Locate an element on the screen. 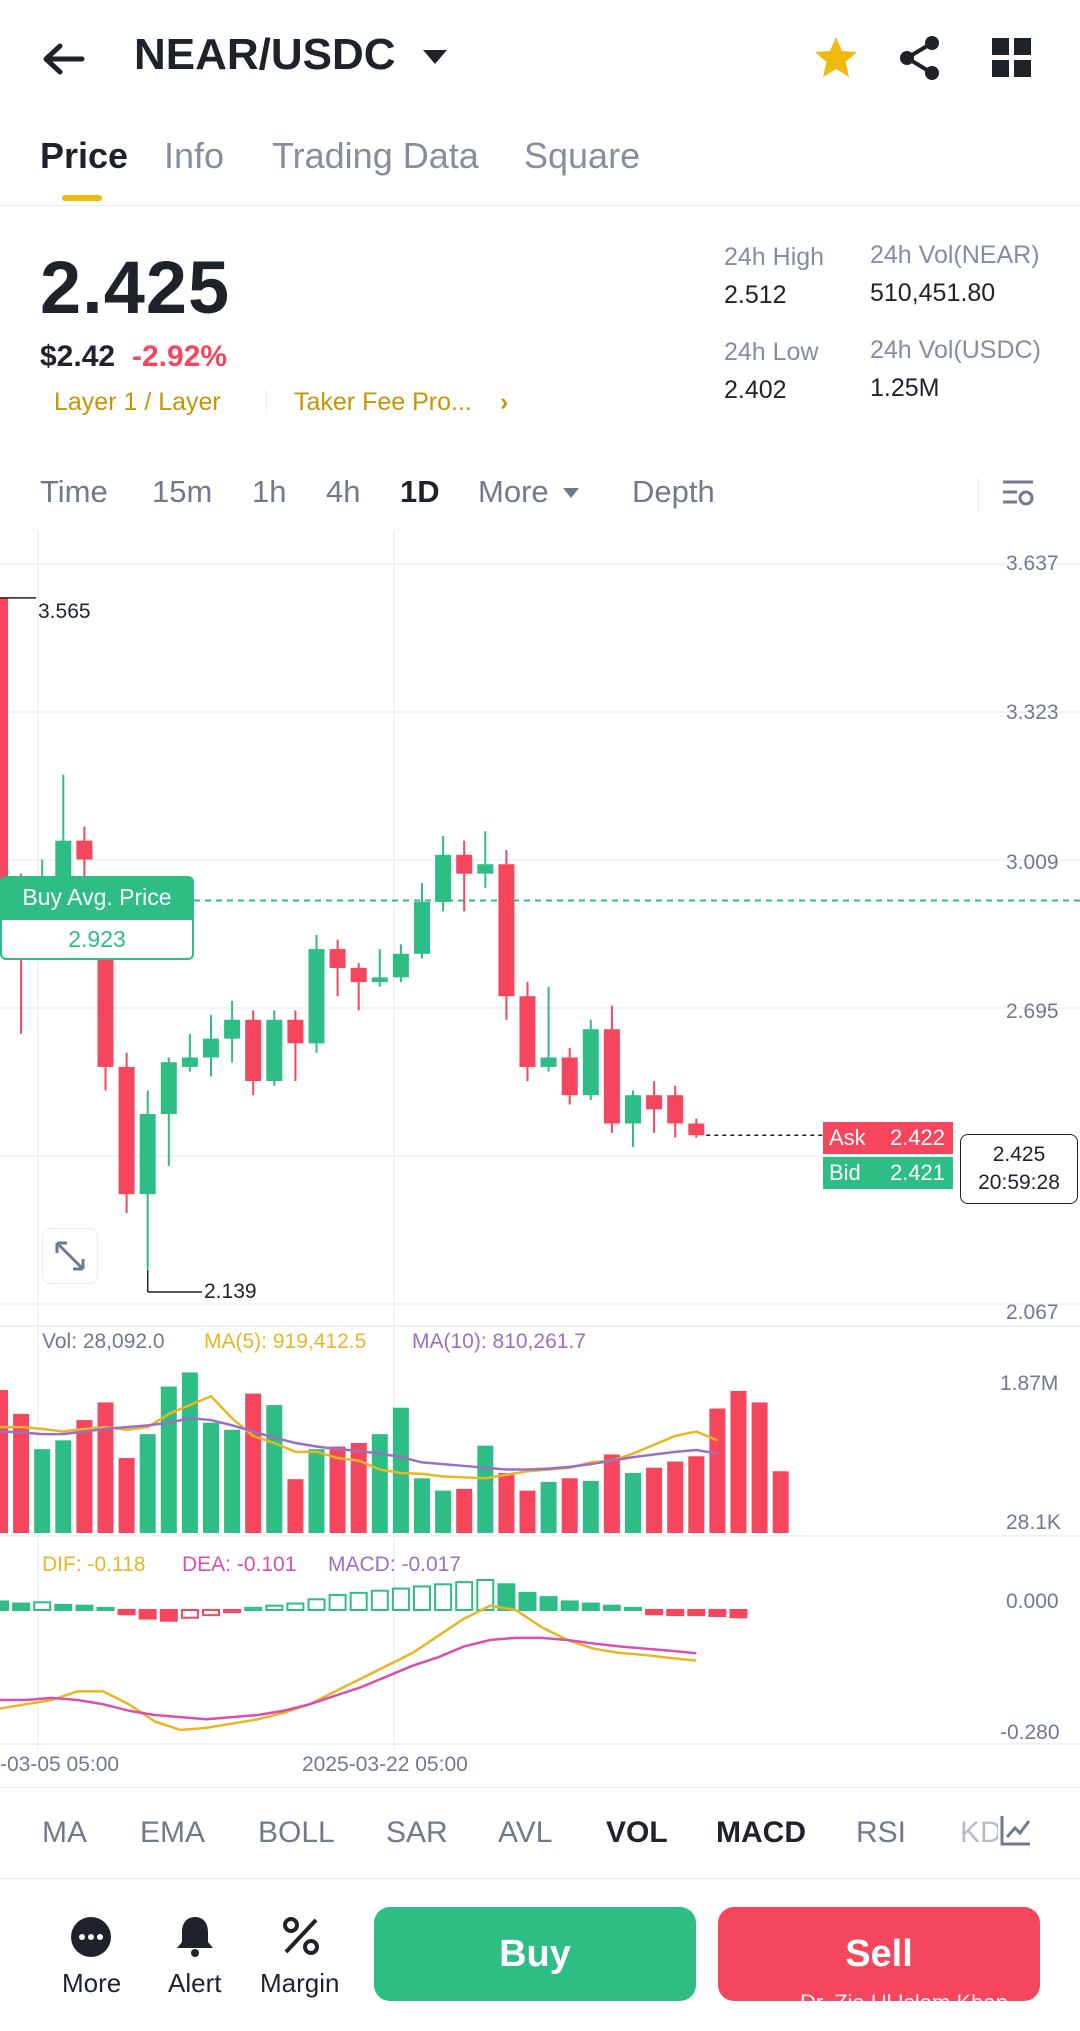 This screenshot has height=2031, width=1080. tf-15m: 15m is located at coordinates (182, 491).